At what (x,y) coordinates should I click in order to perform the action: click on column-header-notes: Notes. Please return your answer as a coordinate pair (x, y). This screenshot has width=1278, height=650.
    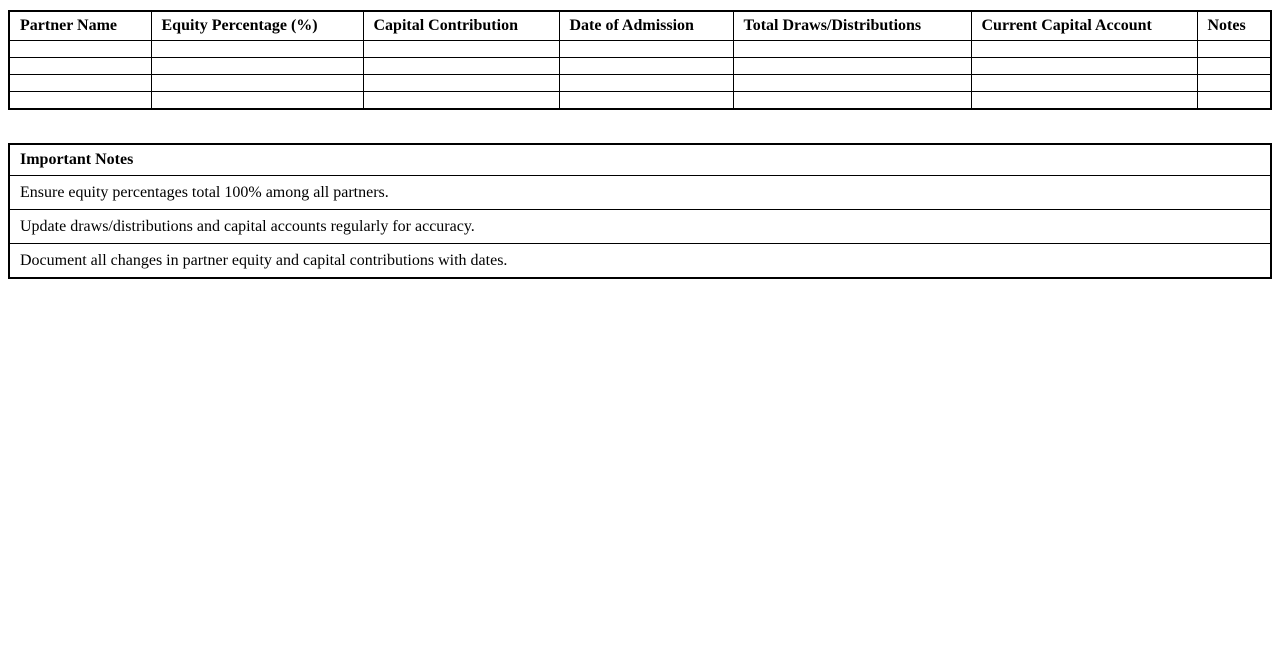
    Looking at the image, I should click on (1234, 25).